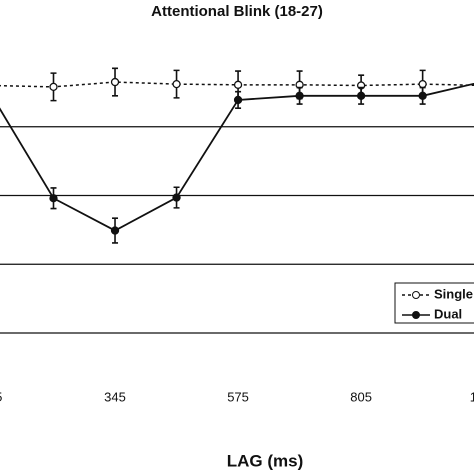  I want to click on legend-box, so click(434, 303).